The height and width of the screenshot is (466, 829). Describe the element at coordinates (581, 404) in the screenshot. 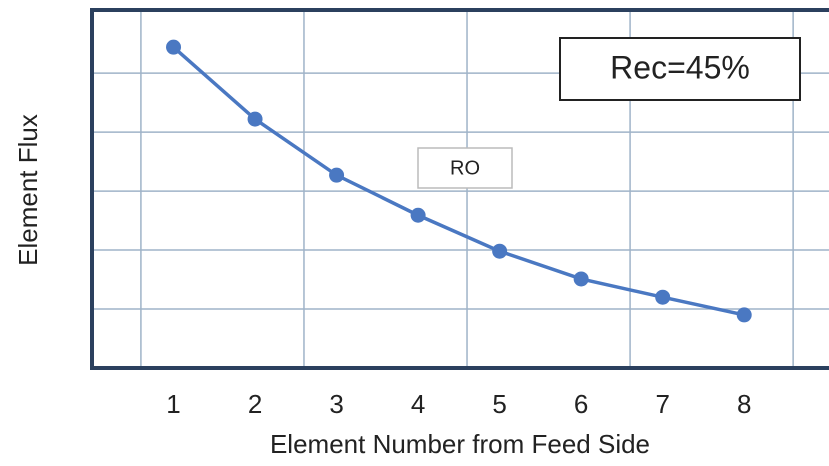

I see `x-tick-label: 6` at that location.